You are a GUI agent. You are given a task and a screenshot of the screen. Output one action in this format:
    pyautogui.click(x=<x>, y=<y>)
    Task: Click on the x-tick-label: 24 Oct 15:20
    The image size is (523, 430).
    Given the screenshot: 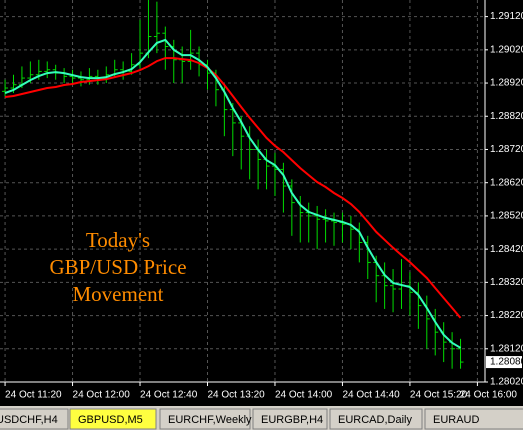 What is the action you would take?
    pyautogui.click(x=439, y=395)
    